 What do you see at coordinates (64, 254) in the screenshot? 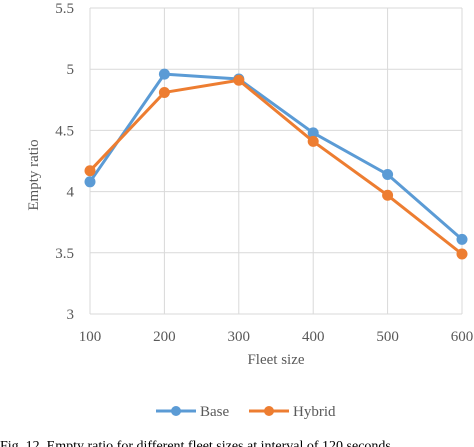
I see `y-tick-label: 3.5` at bounding box center [64, 254].